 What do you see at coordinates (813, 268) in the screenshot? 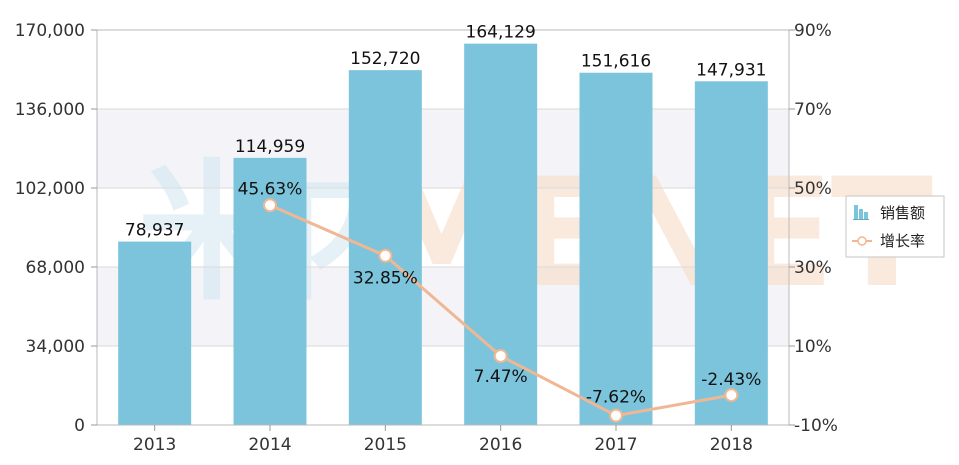
I see `right-tick-label: 30%` at bounding box center [813, 268].